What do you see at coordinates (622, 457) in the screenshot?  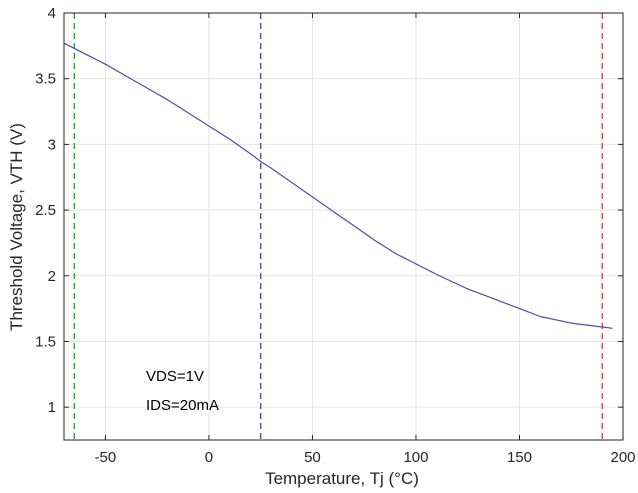 I see `x-tick-label: 200` at bounding box center [622, 457].